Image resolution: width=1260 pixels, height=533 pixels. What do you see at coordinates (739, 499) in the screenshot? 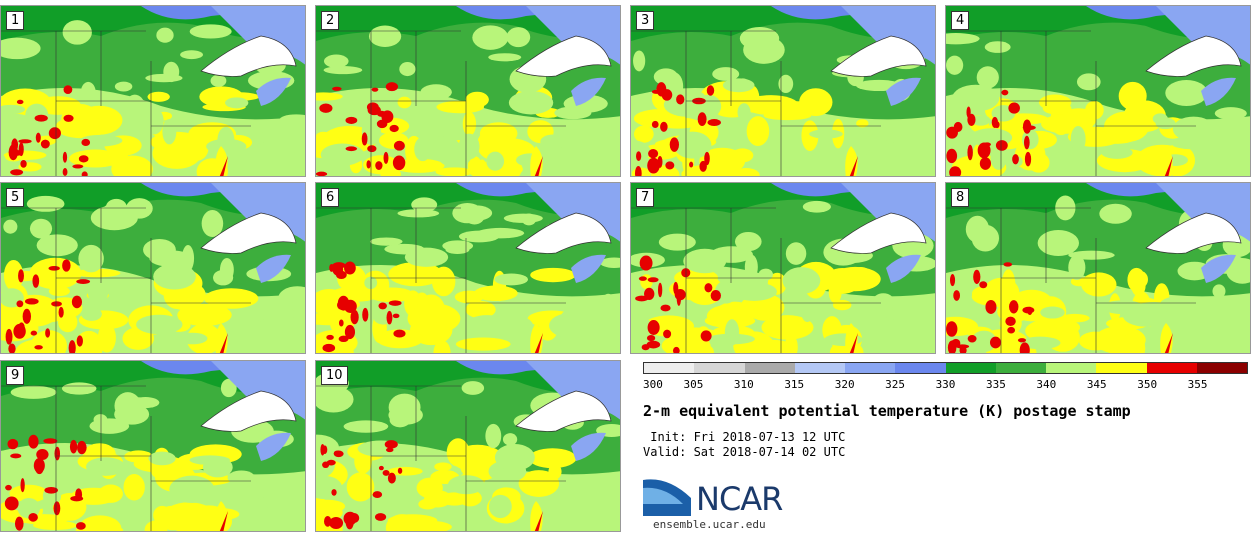
I see `ncar-logo-text: NCAR` at bounding box center [739, 499].